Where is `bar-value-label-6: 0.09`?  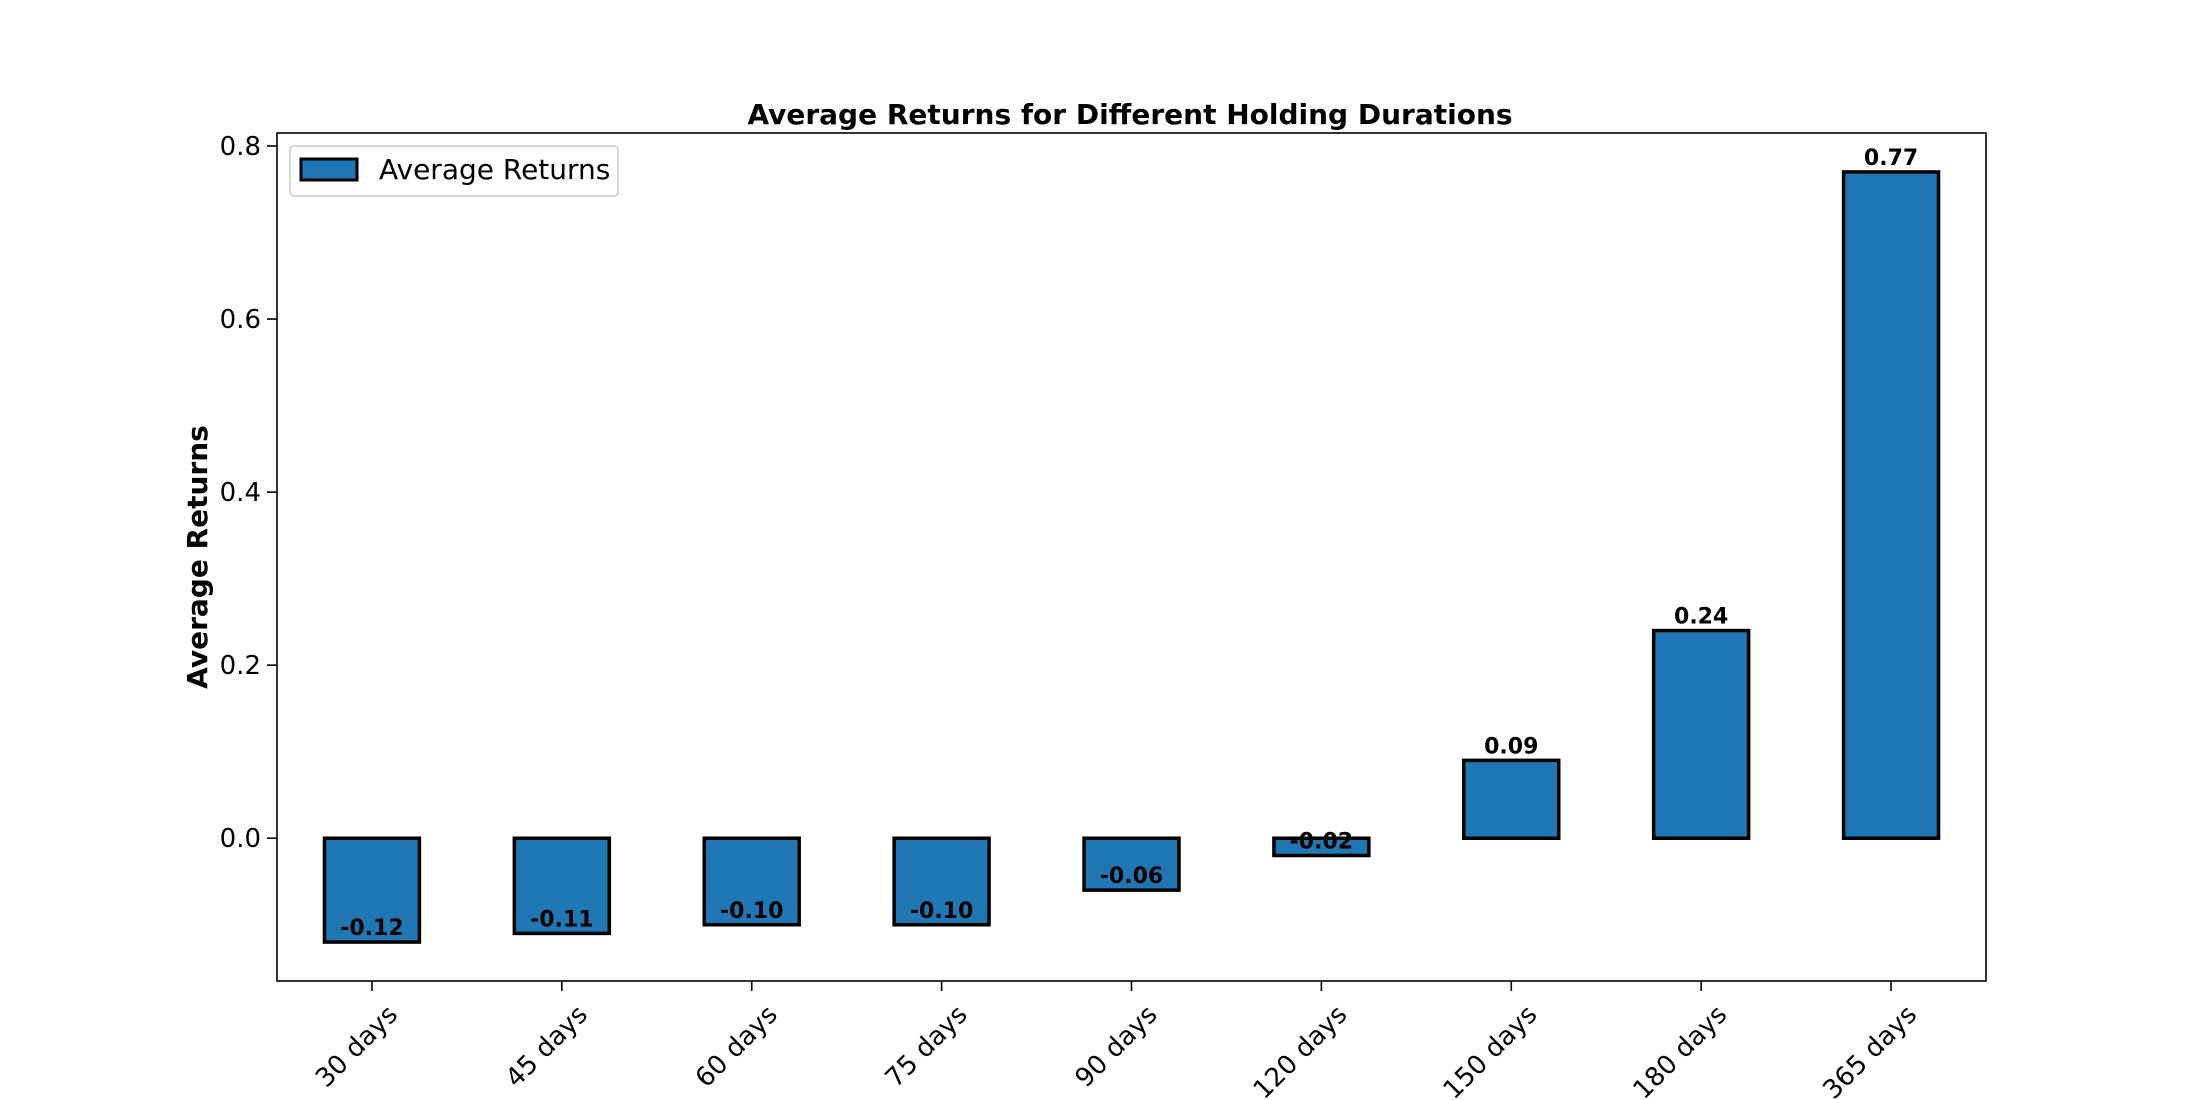
bar-value-label-6: 0.09 is located at coordinates (1511, 746).